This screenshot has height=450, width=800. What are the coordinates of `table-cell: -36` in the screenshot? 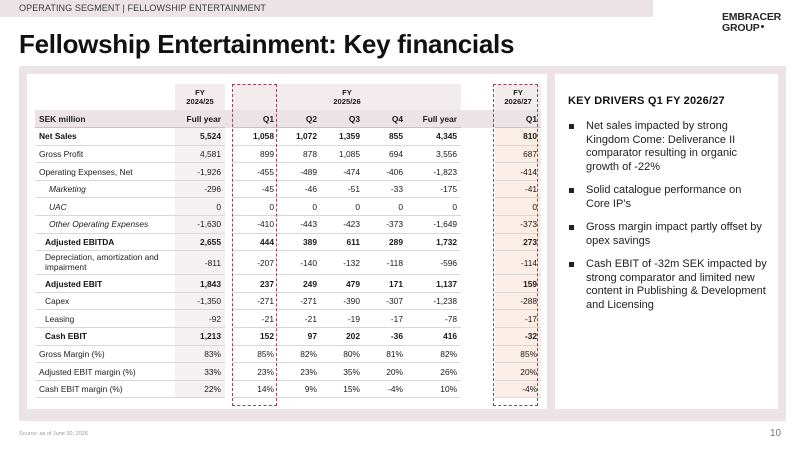 It's located at (385, 336).